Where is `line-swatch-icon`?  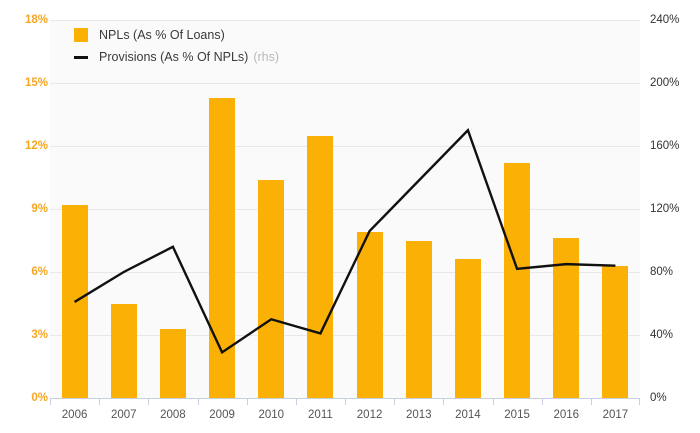 line-swatch-icon is located at coordinates (81, 57).